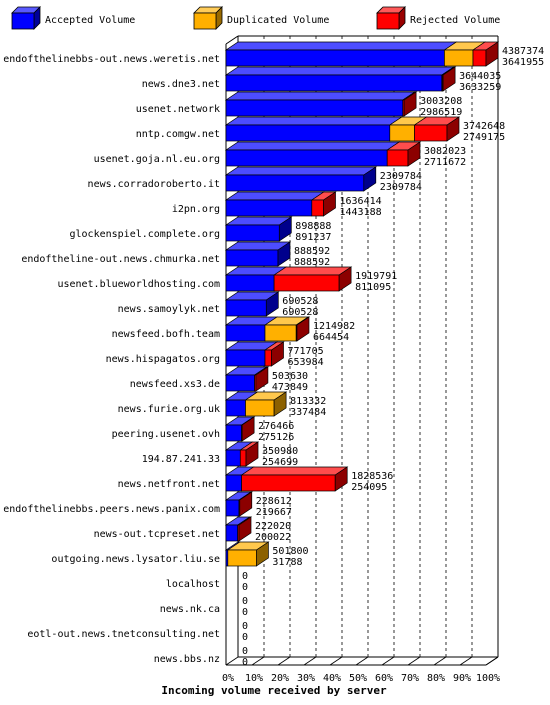 Image resolution: width=550 pixels, height=705 pixels. I want to click on value-label-total: 690528, so click(300, 301).